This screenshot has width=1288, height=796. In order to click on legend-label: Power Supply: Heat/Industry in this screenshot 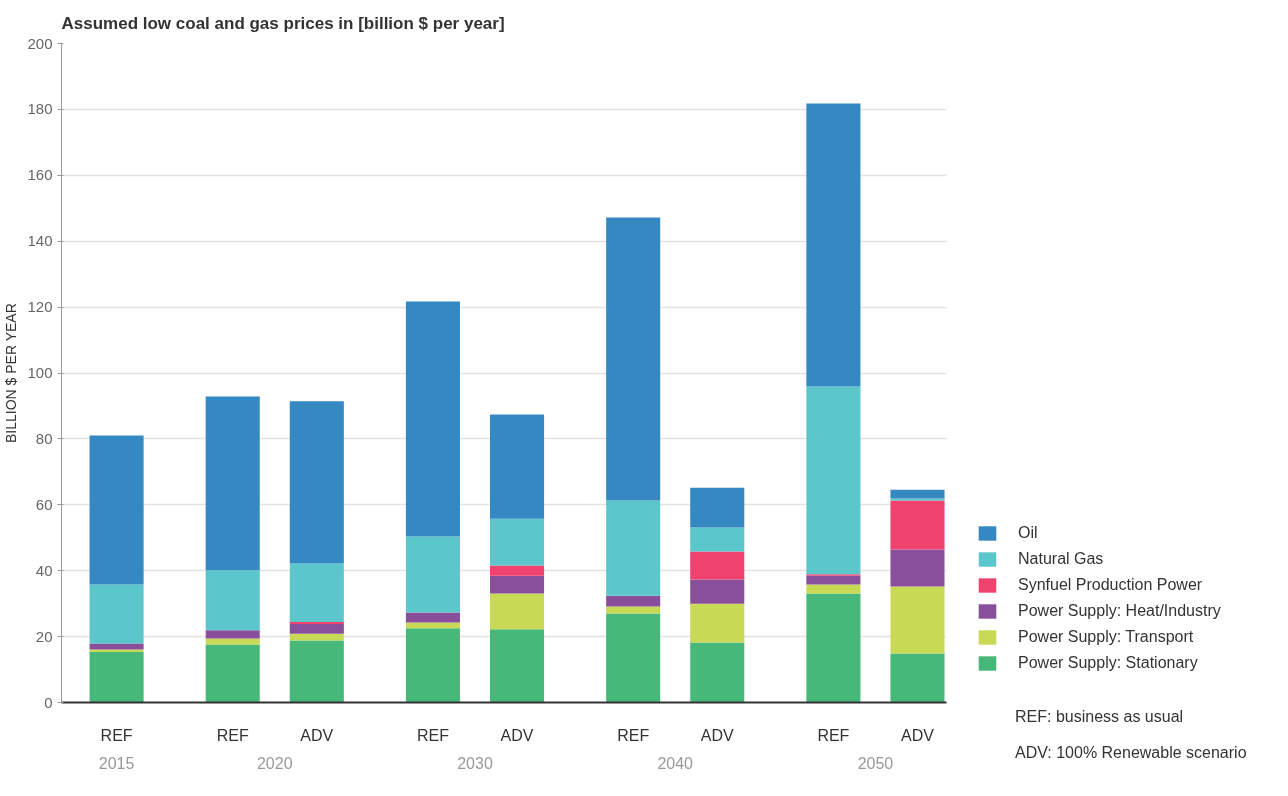, I will do `click(1119, 611)`.